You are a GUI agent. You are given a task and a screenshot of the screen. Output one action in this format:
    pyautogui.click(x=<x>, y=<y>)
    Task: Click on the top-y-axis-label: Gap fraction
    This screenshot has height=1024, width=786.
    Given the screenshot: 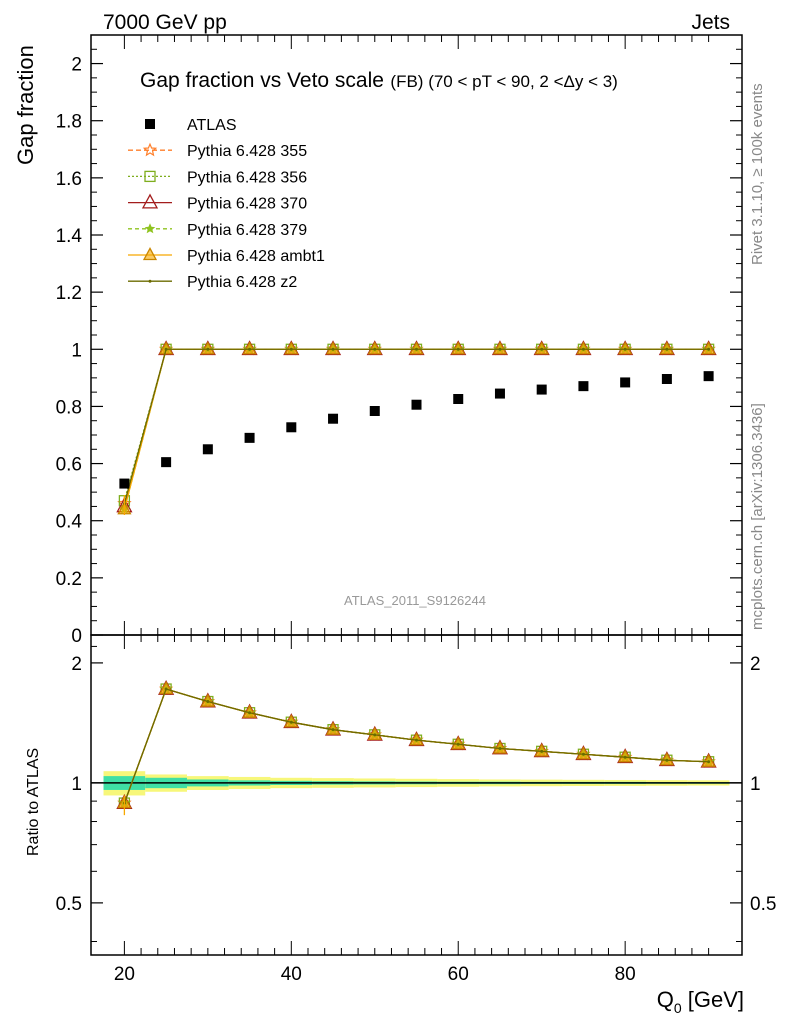 What is the action you would take?
    pyautogui.click(x=25, y=105)
    